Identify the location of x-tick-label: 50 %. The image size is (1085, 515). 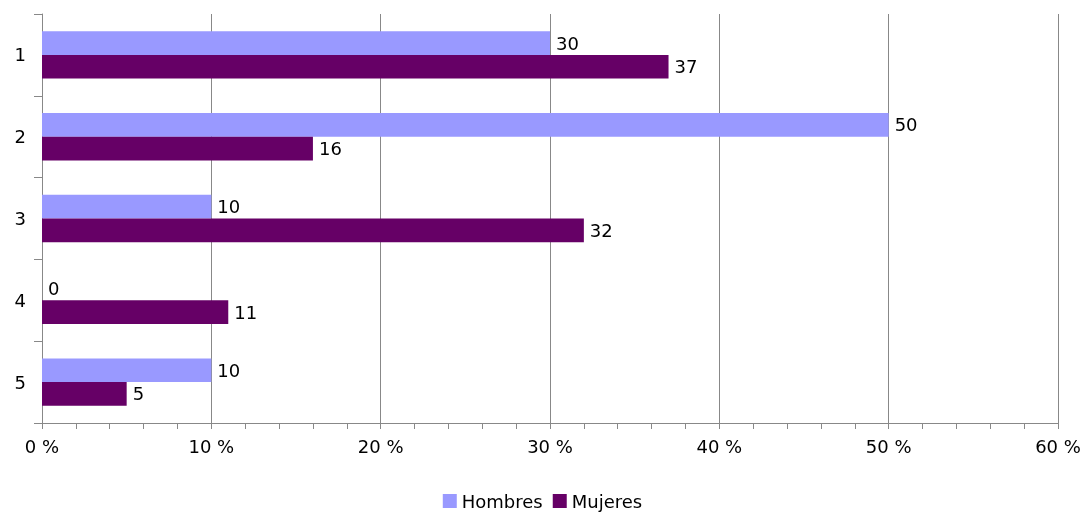
(888, 446).